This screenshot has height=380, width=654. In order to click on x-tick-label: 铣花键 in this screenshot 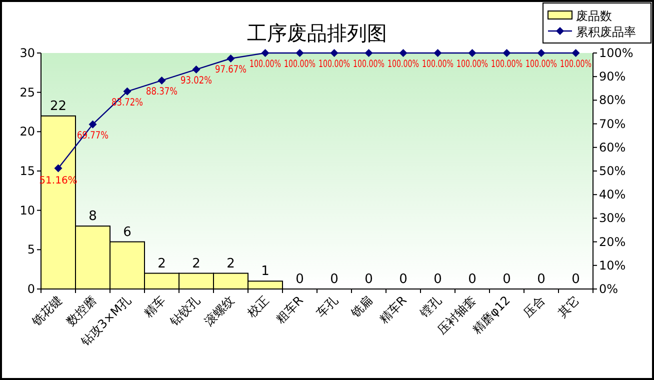, I will do `click(46, 311)`.